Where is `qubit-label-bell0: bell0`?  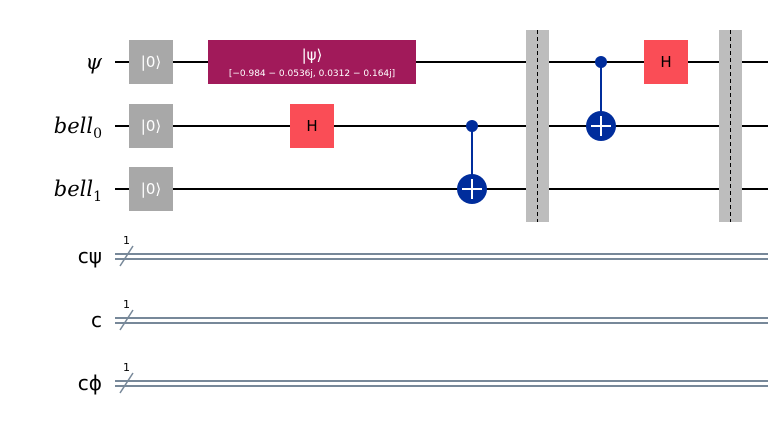 qubit-label-bell0: bell0 is located at coordinates (78, 128).